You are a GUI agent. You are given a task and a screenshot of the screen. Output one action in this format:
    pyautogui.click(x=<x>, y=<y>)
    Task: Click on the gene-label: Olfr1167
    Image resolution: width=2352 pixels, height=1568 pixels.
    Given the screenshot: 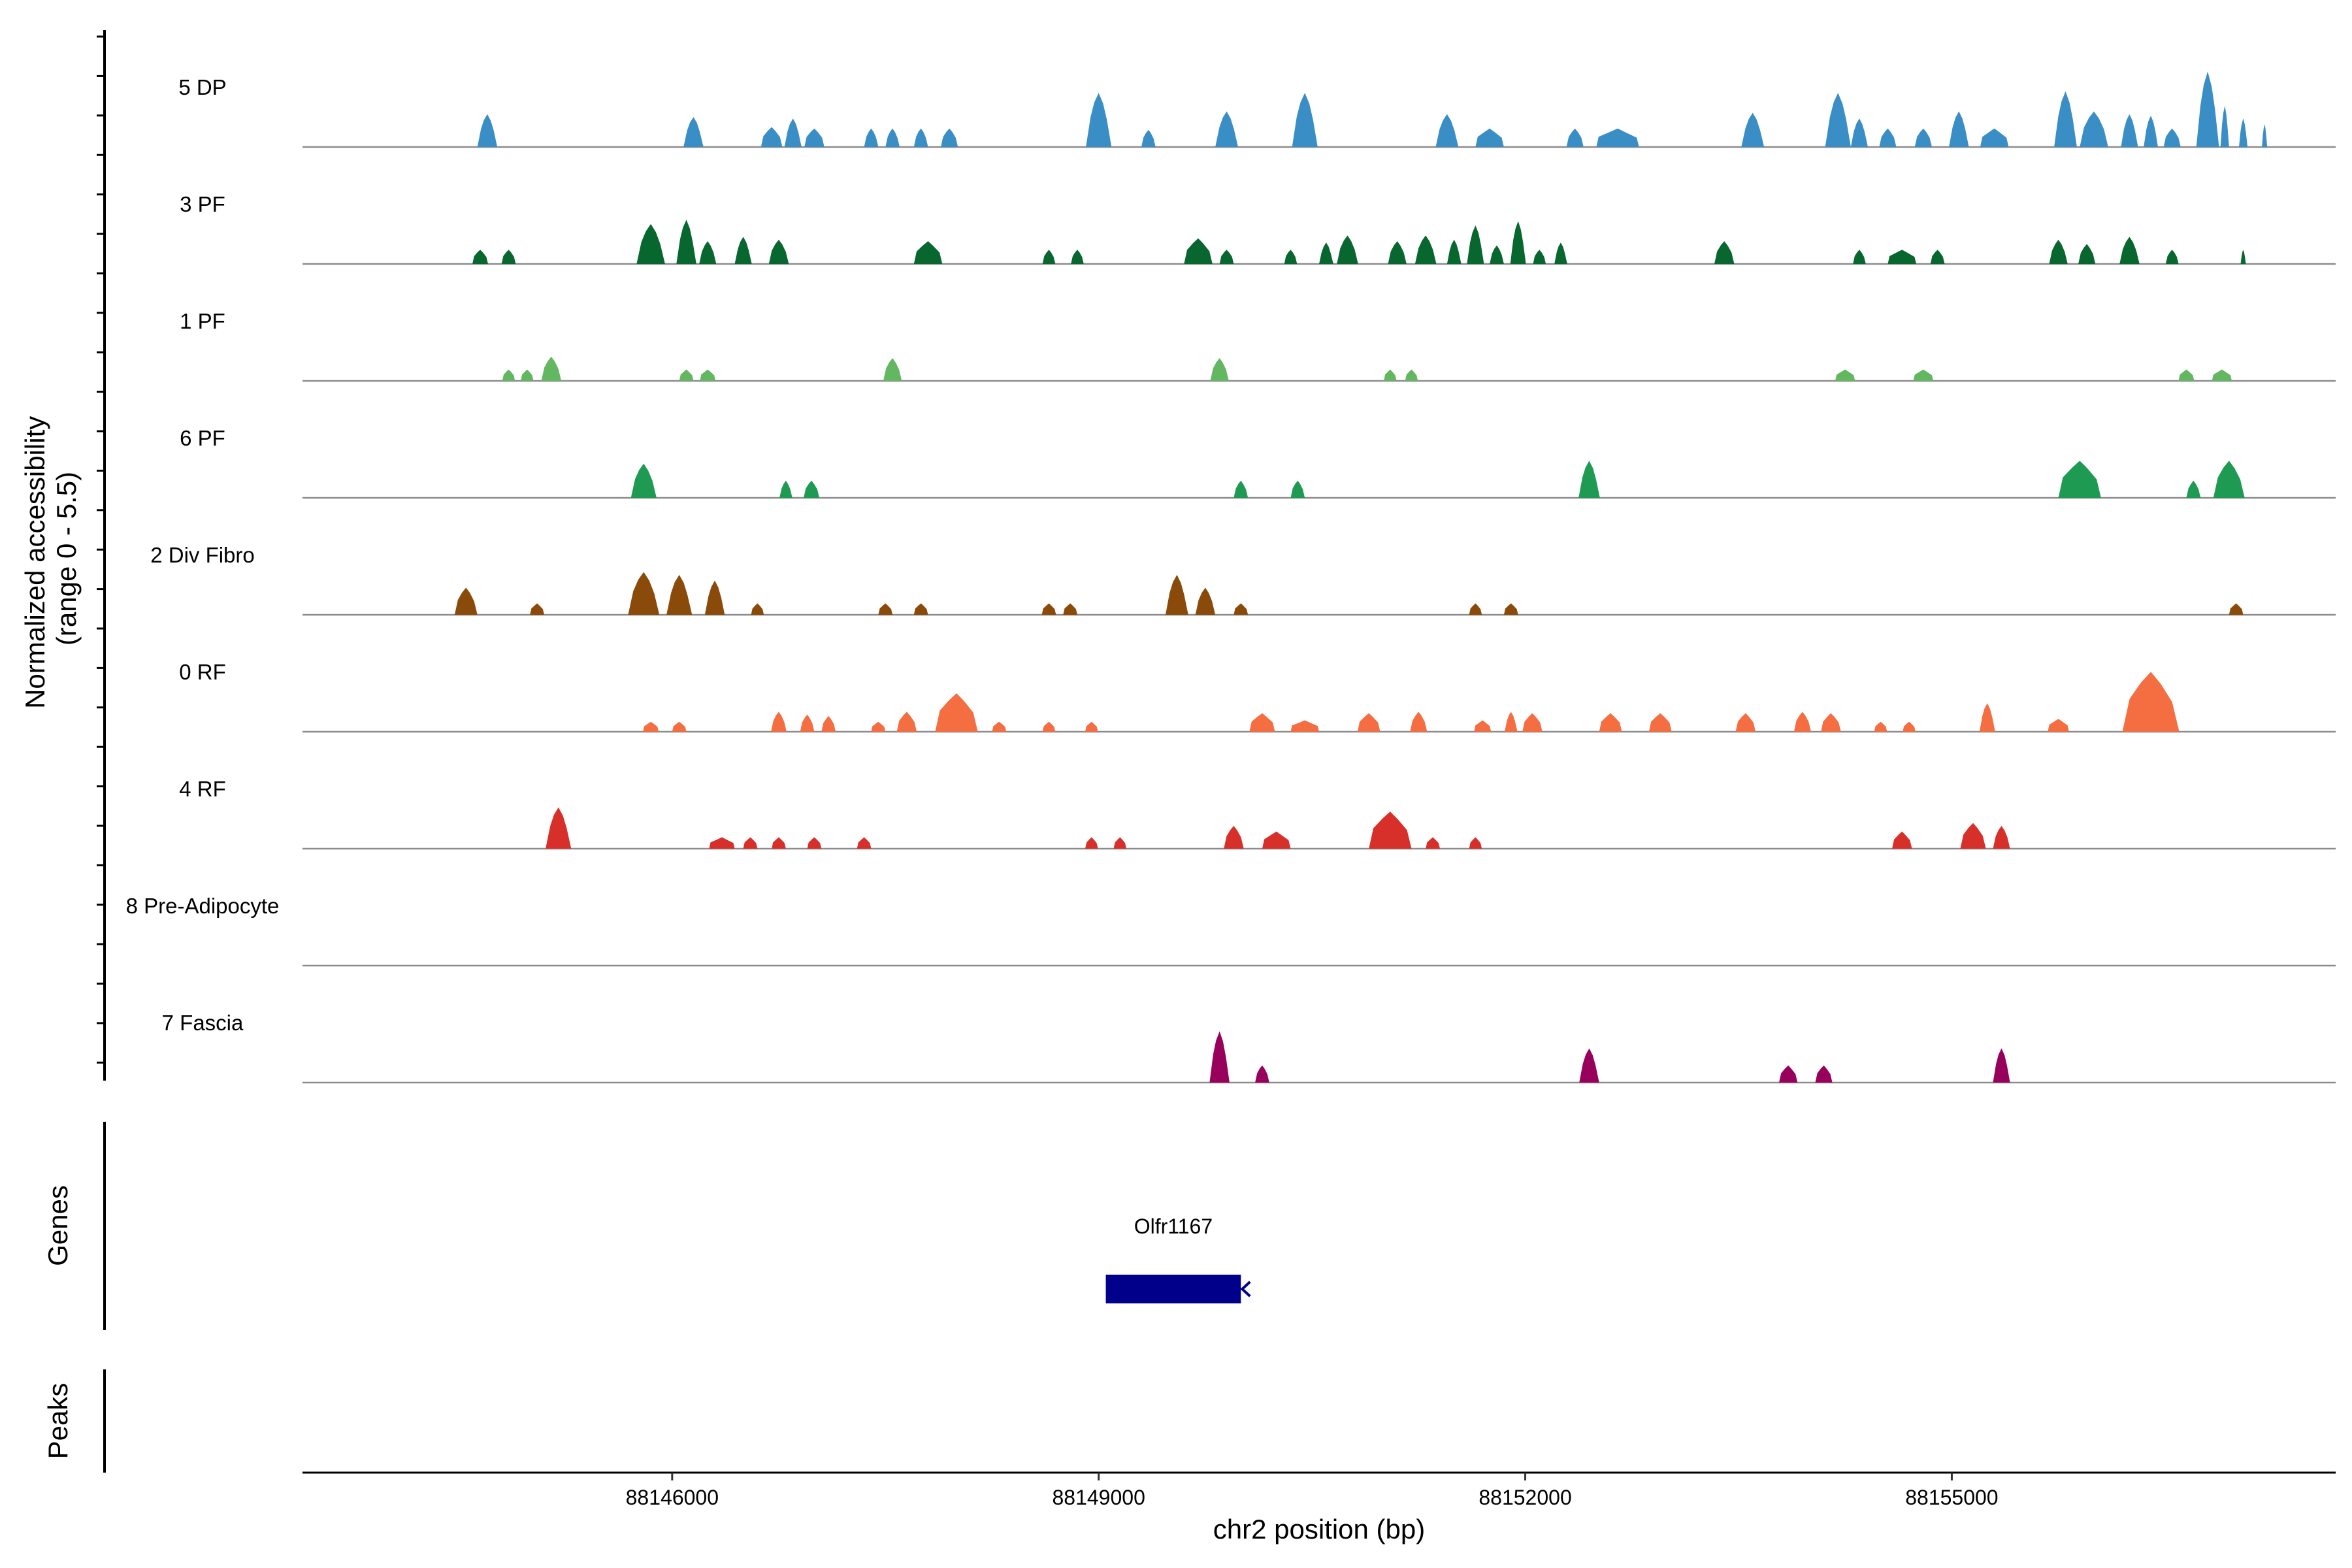 What is the action you would take?
    pyautogui.click(x=1173, y=1226)
    